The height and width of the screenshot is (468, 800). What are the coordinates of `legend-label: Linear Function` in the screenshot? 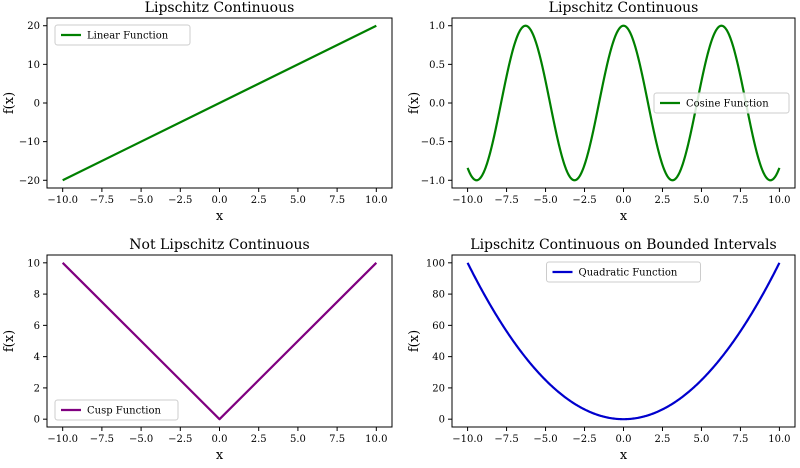 It's located at (128, 36).